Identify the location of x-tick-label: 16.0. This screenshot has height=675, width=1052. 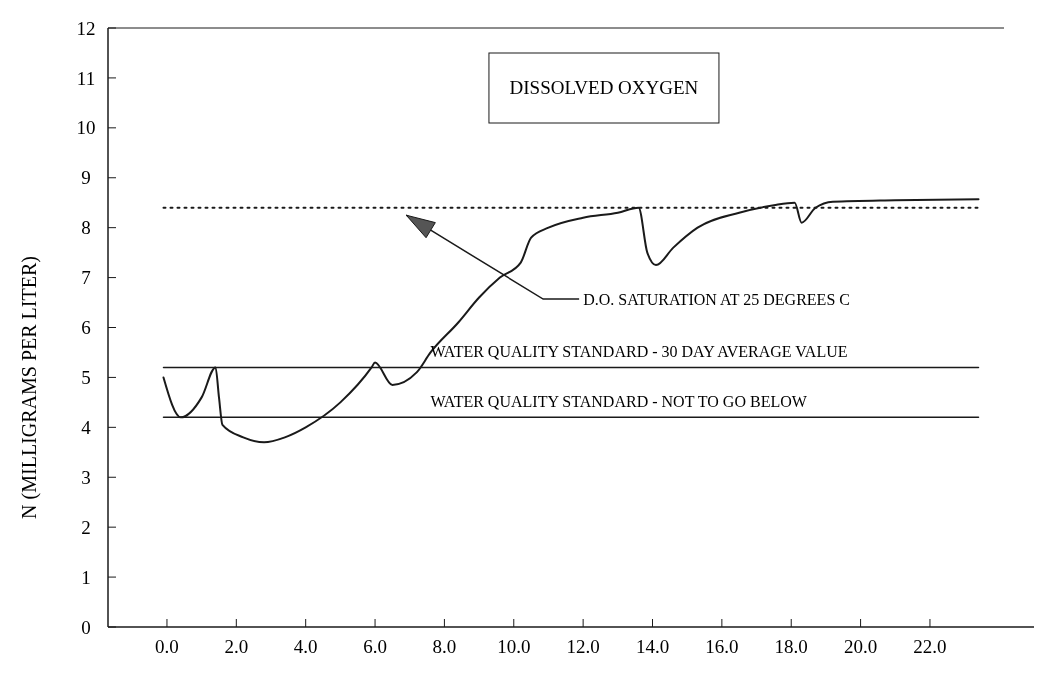
(722, 646).